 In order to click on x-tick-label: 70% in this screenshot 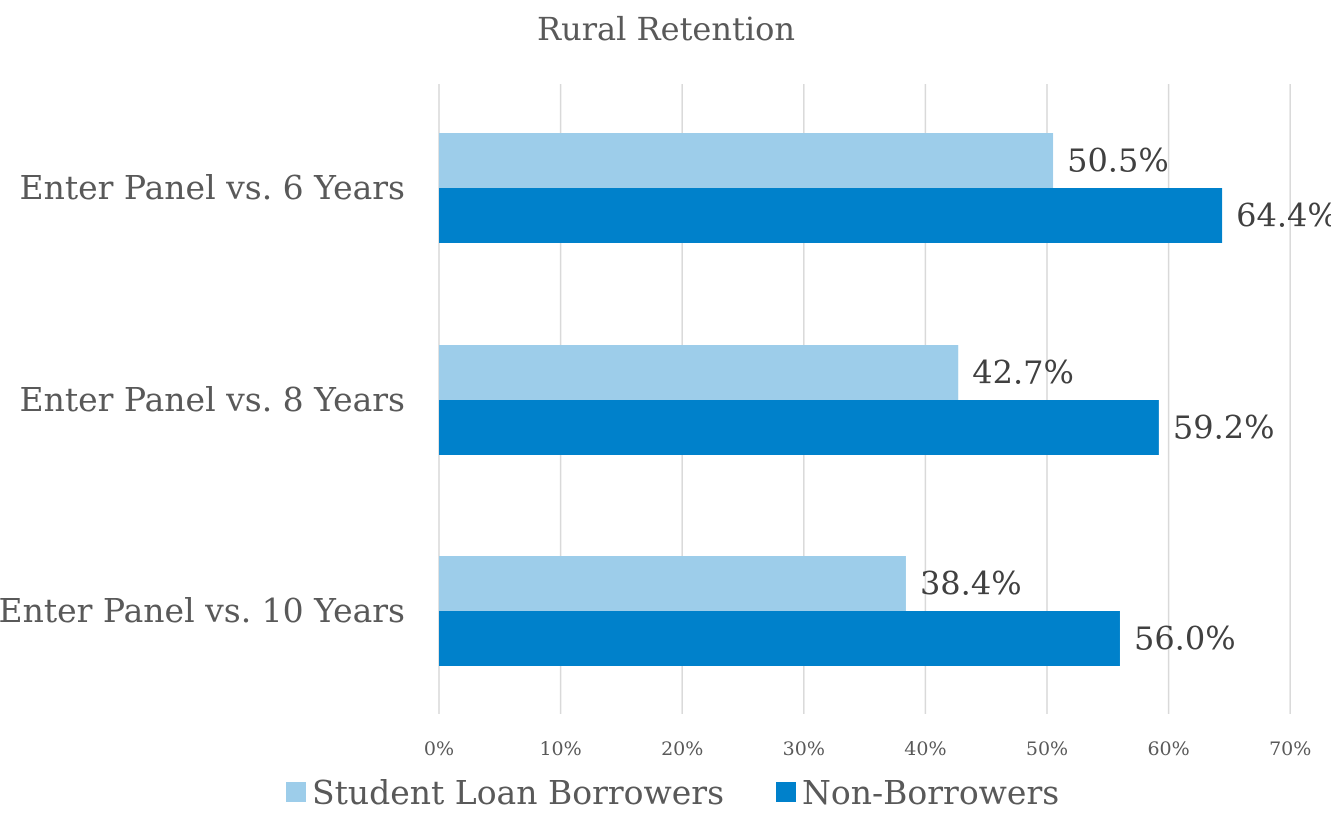, I will do `click(1290, 749)`.